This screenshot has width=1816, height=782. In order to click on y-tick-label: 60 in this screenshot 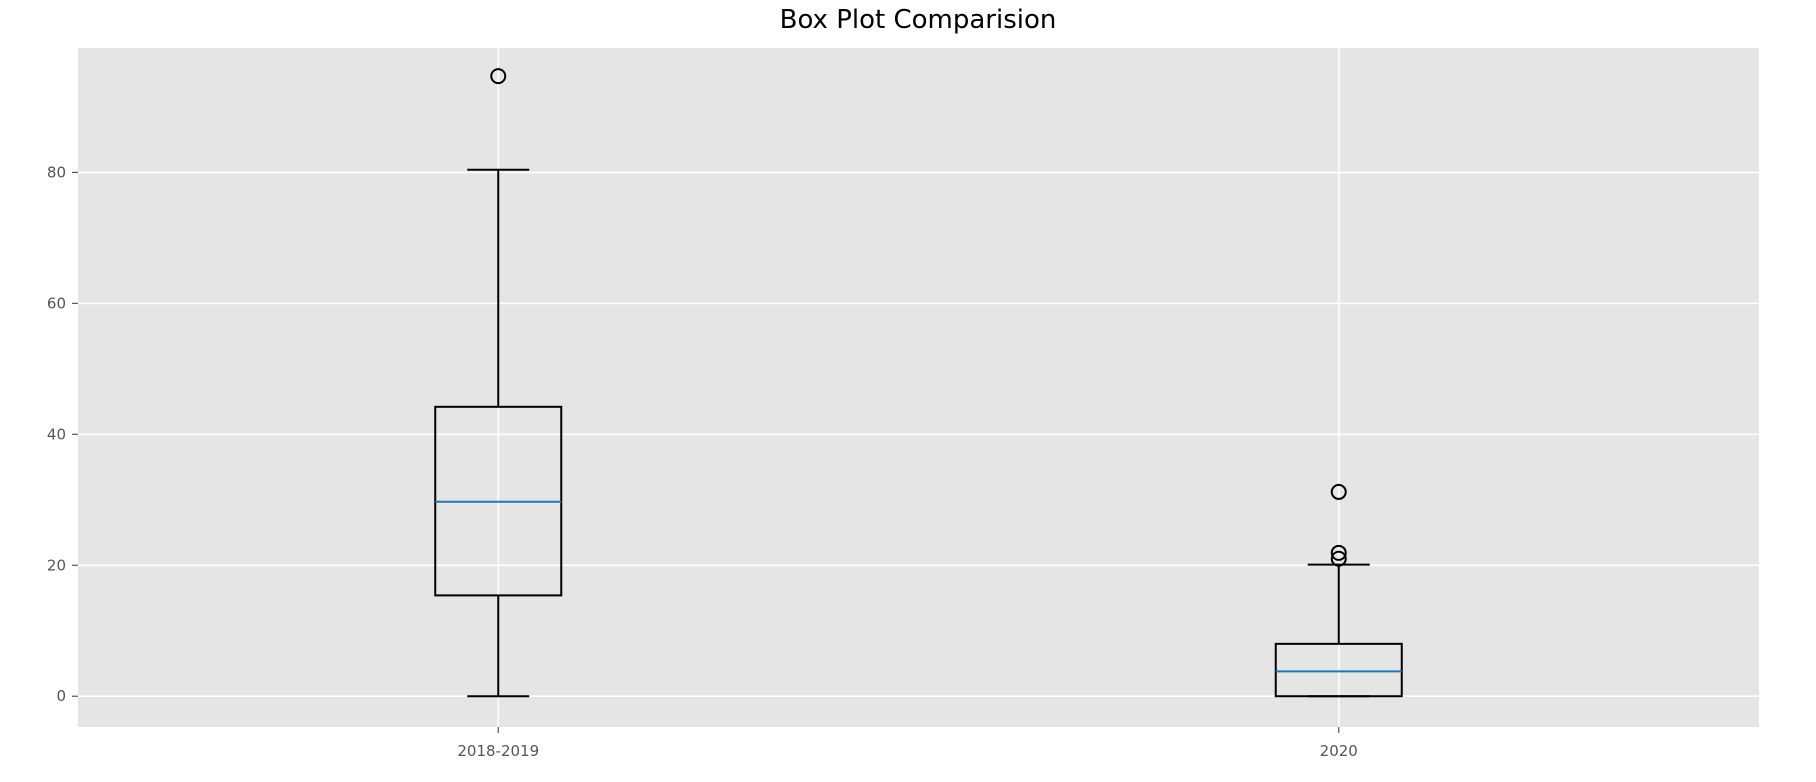, I will do `click(56, 303)`.